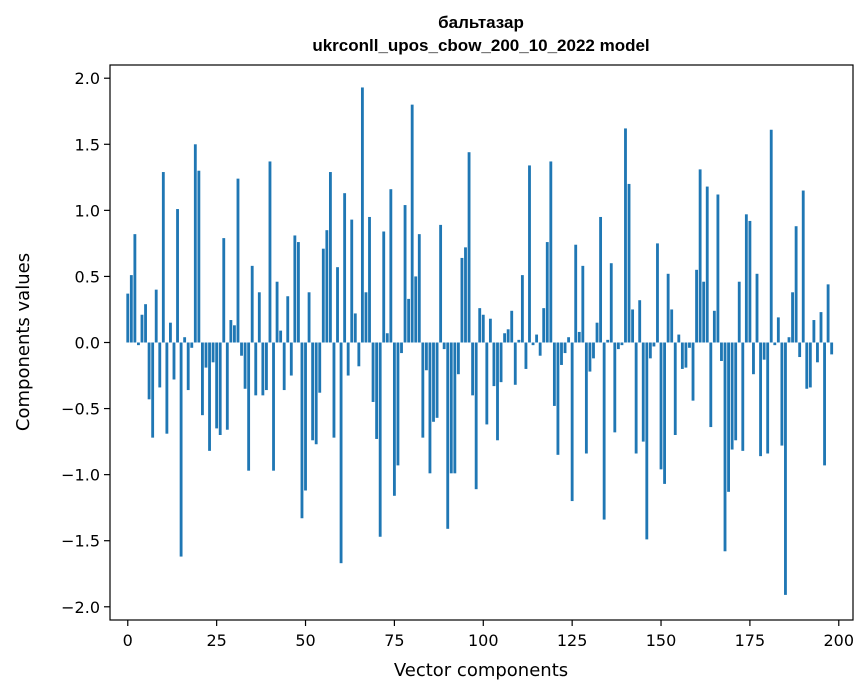 This screenshot has height=696, width=867. I want to click on x-tick-label: 50, so click(305, 640).